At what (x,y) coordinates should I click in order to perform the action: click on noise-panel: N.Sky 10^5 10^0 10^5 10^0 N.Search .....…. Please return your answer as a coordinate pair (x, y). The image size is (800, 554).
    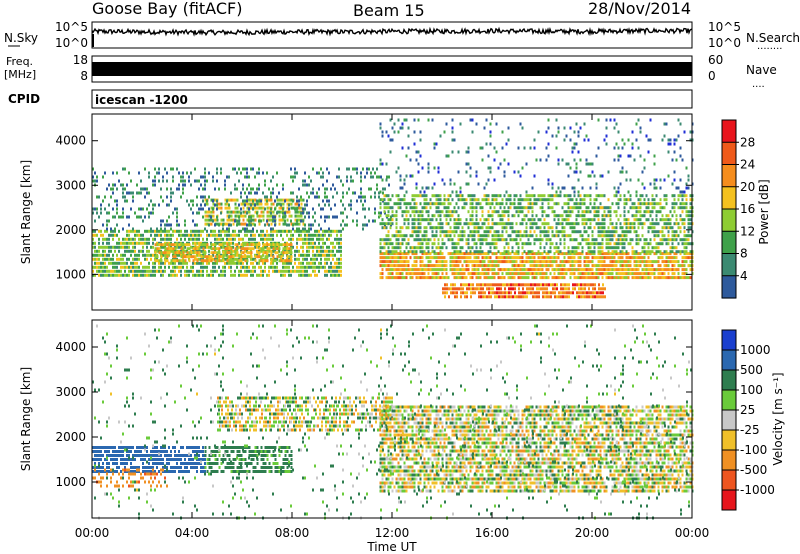
    Looking at the image, I should click on (402, 36).